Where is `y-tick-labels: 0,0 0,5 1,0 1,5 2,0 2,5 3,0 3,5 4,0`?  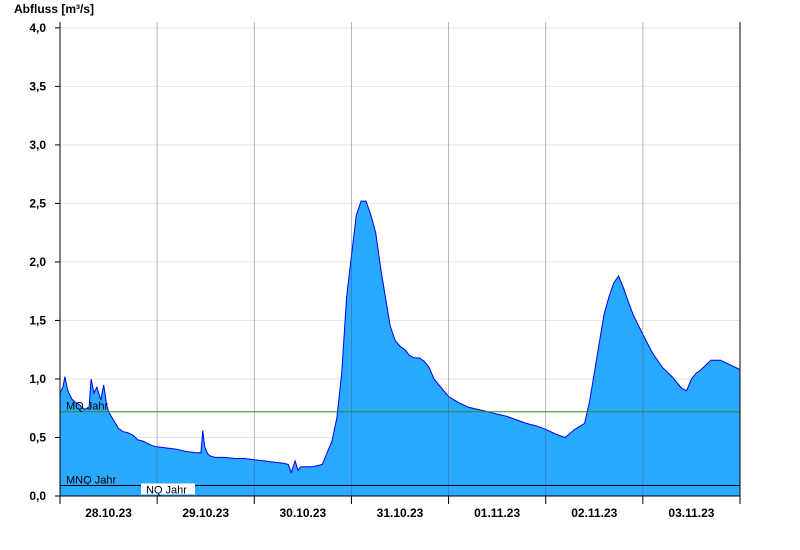 y-tick-labels: 0,0 0,5 1,0 1,5 2,0 2,5 3,0 3,5 4,0 is located at coordinates (37, 262).